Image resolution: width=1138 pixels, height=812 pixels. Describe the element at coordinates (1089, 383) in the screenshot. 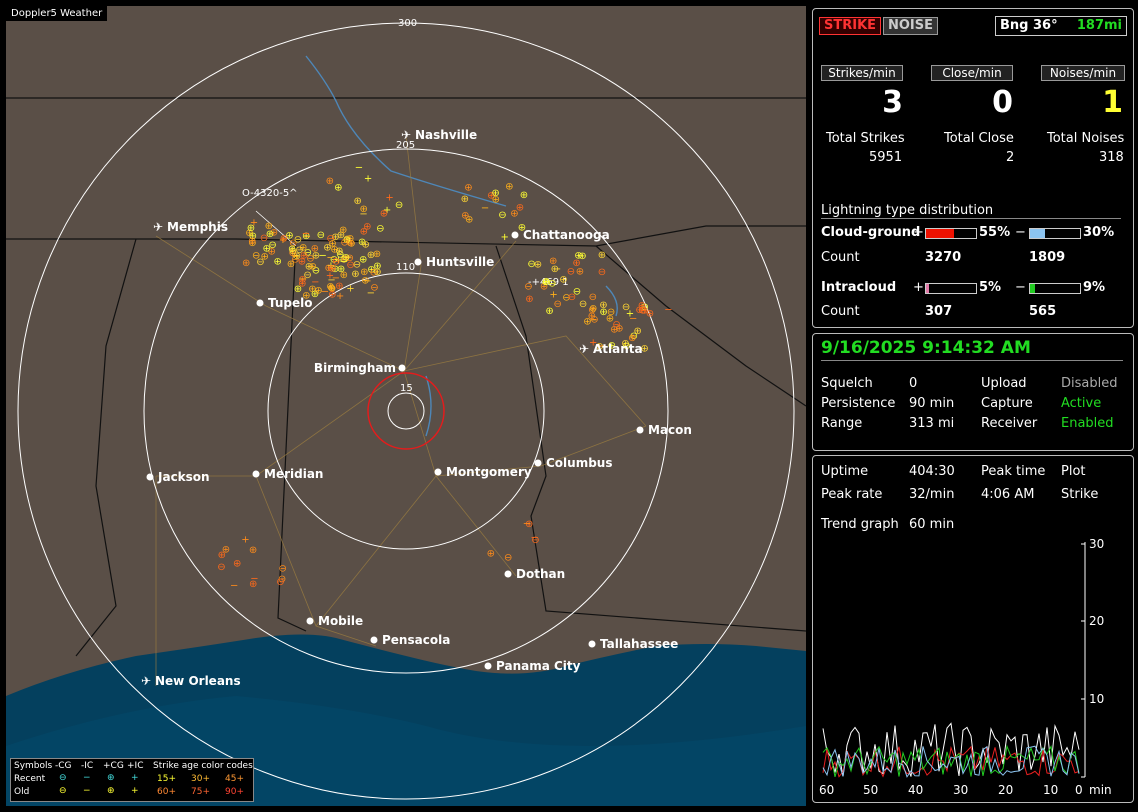

I see `upload-value: Disabled` at that location.